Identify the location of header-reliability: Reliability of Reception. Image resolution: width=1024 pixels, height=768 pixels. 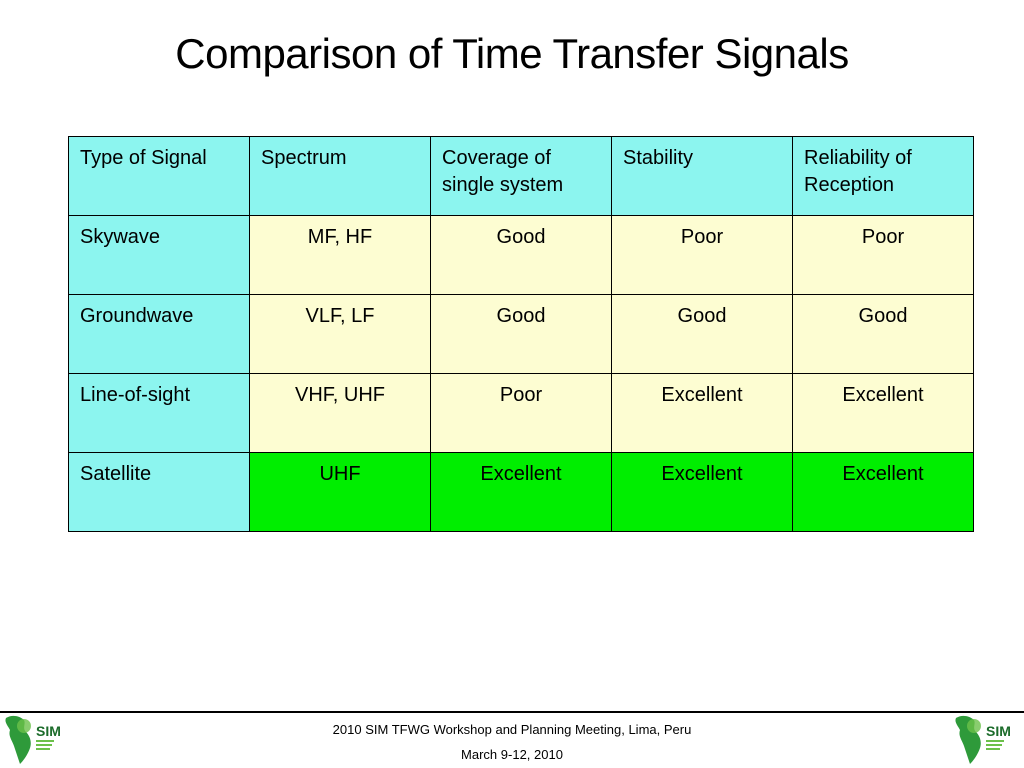
(883, 176).